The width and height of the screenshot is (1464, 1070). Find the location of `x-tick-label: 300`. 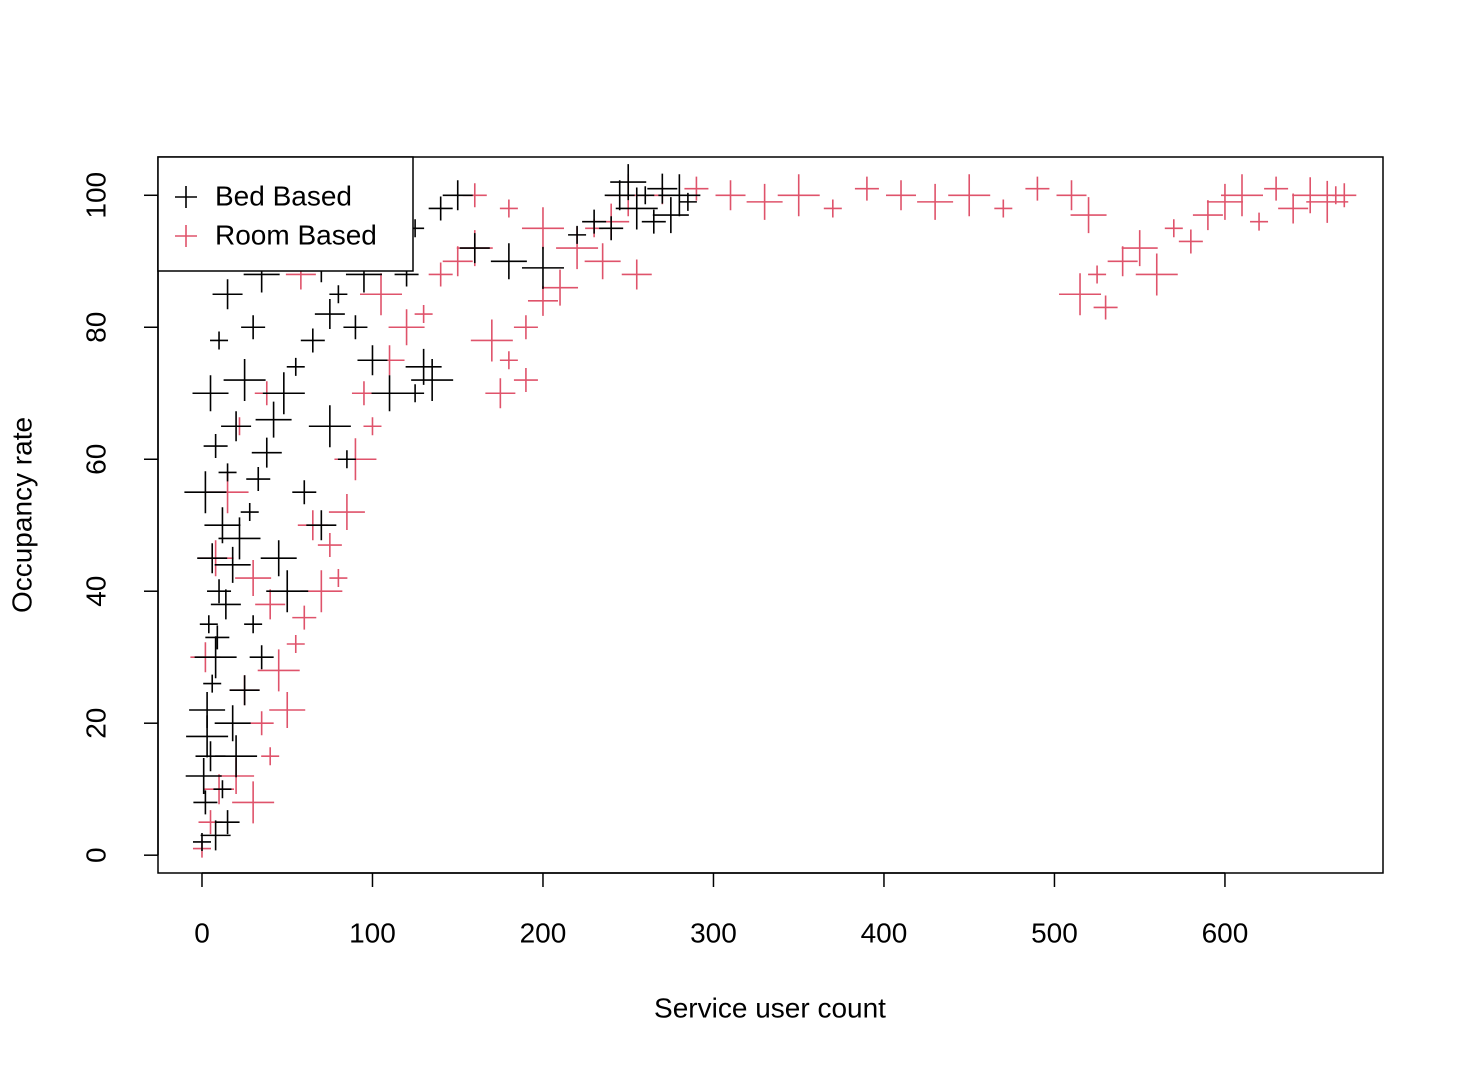

x-tick-label: 300 is located at coordinates (713, 932).